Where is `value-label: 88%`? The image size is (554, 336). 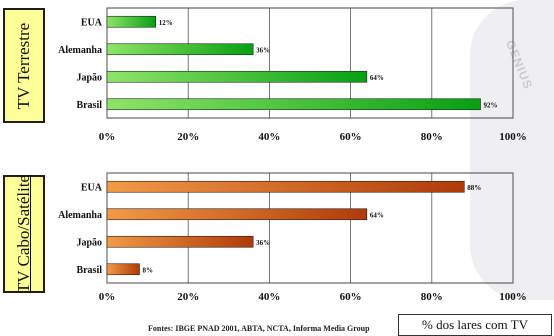 value-label: 88% is located at coordinates (474, 188).